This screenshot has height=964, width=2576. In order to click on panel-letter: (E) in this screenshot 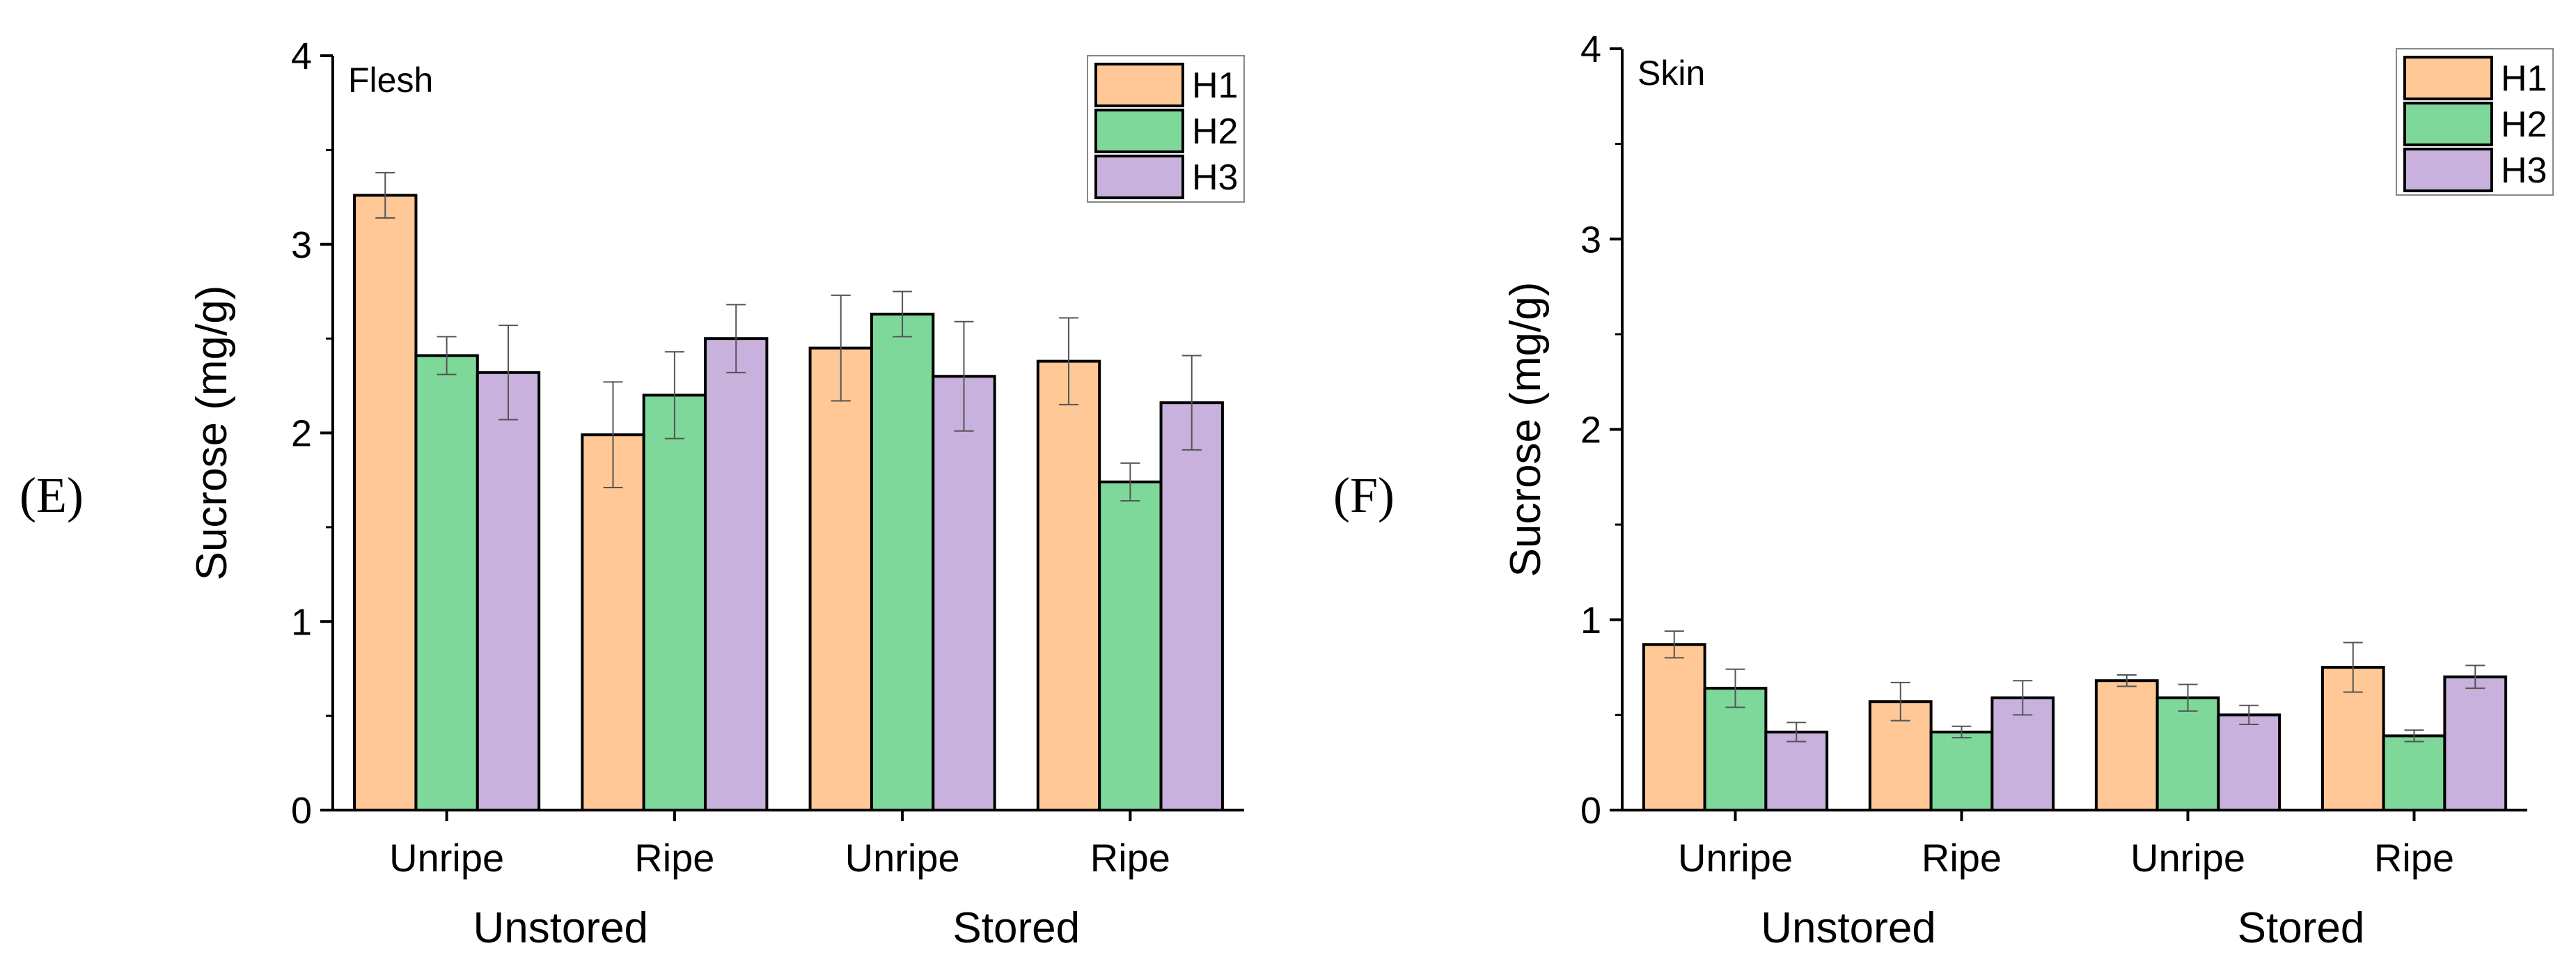, I will do `click(51, 495)`.